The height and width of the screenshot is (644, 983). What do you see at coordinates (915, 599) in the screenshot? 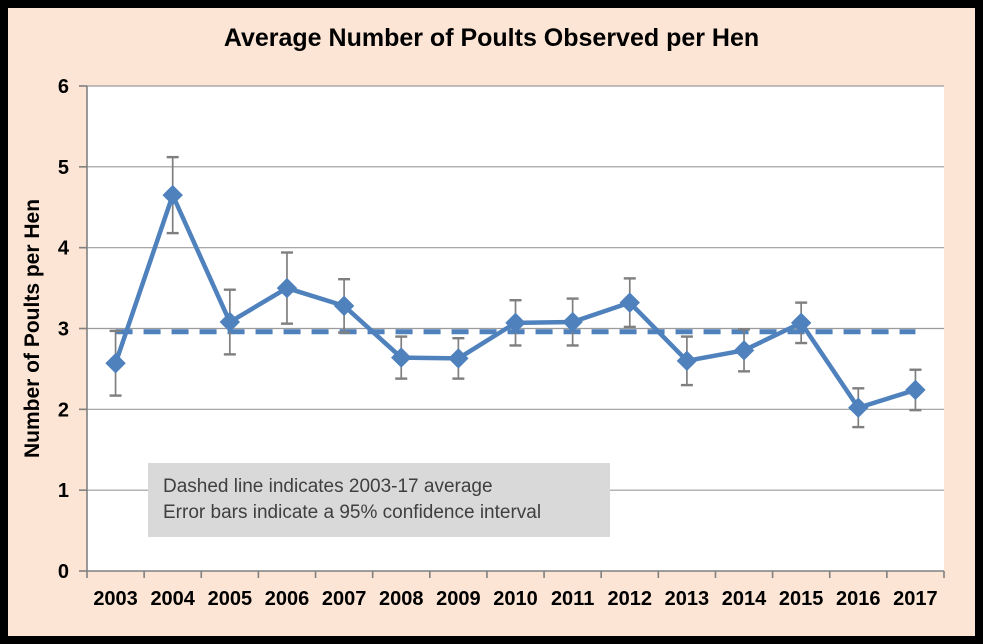
I see `x-tick-label: 2017` at bounding box center [915, 599].